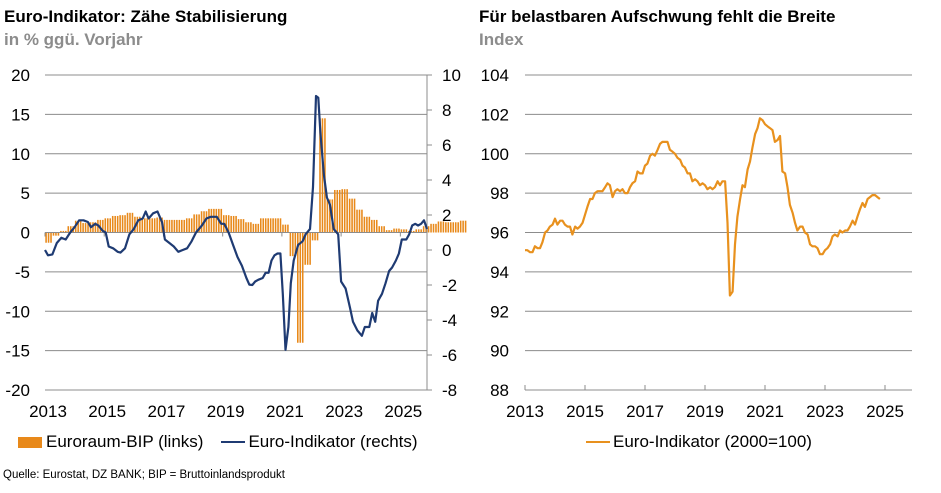 Image resolution: width=941 pixels, height=493 pixels. Describe the element at coordinates (495, 114) in the screenshot. I see `right-chart-y-tick-label: 102` at that location.